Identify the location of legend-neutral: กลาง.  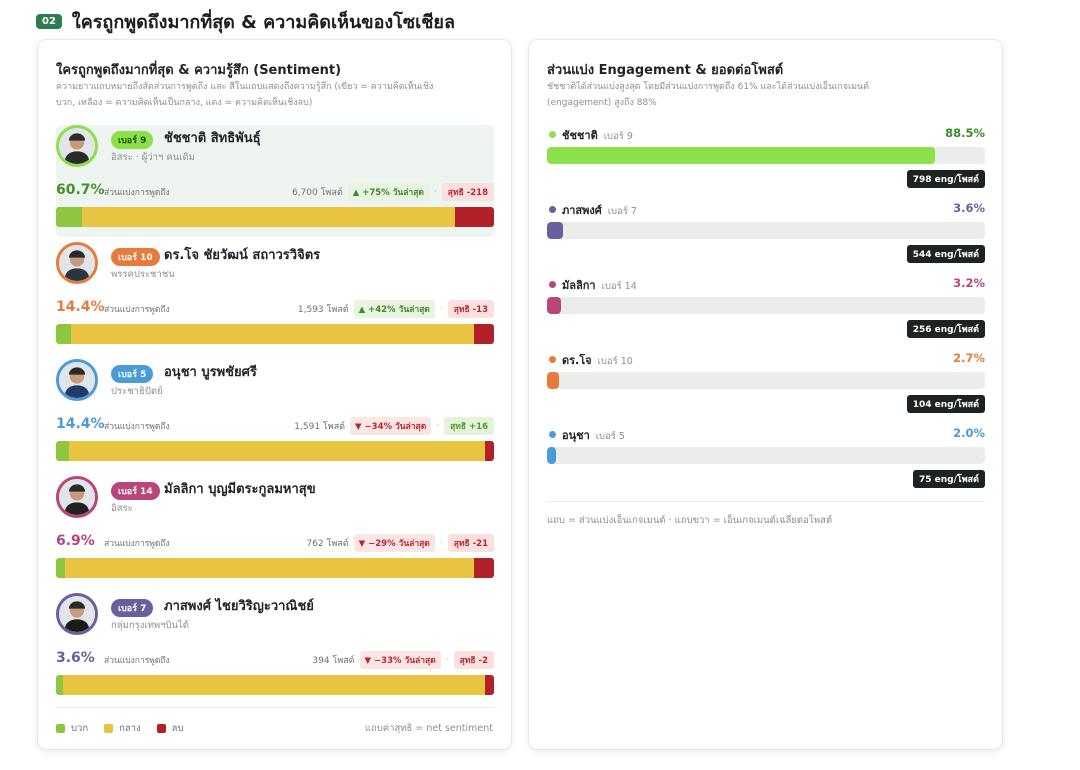
(122, 728).